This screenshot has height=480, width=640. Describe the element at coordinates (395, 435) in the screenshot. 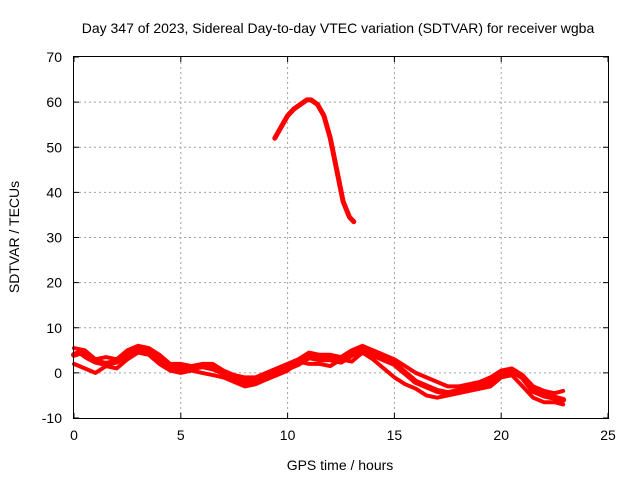

I see `x-tick-label: 15` at that location.